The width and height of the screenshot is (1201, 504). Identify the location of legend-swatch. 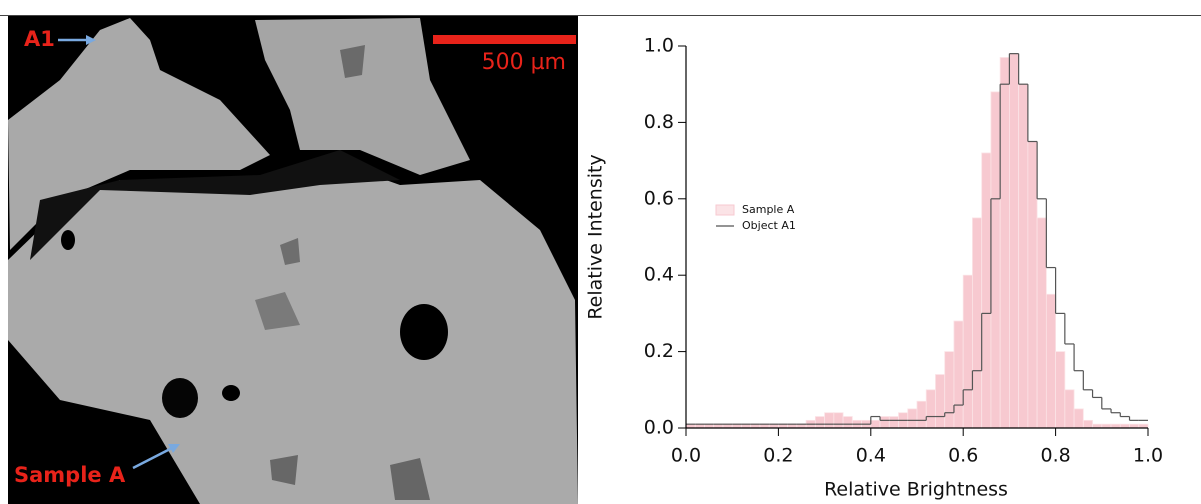
(725, 210).